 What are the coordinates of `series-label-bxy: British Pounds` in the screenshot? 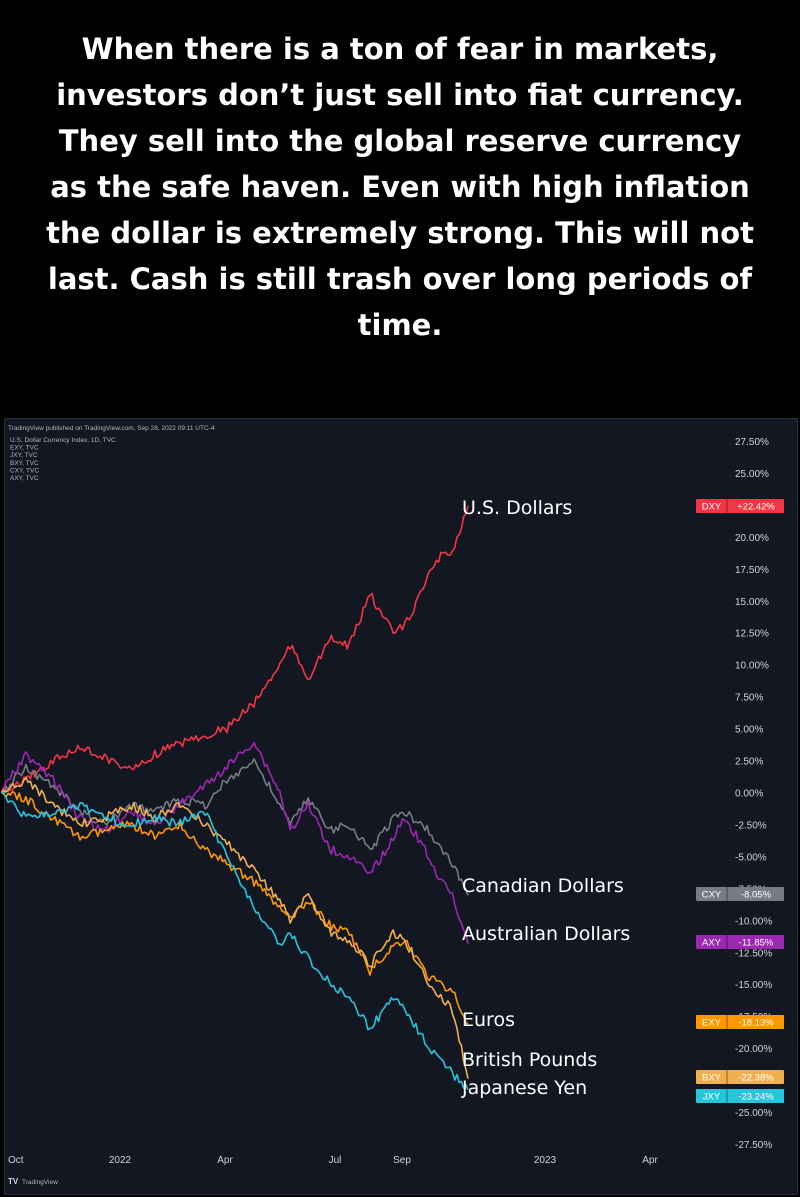 It's located at (529, 1060).